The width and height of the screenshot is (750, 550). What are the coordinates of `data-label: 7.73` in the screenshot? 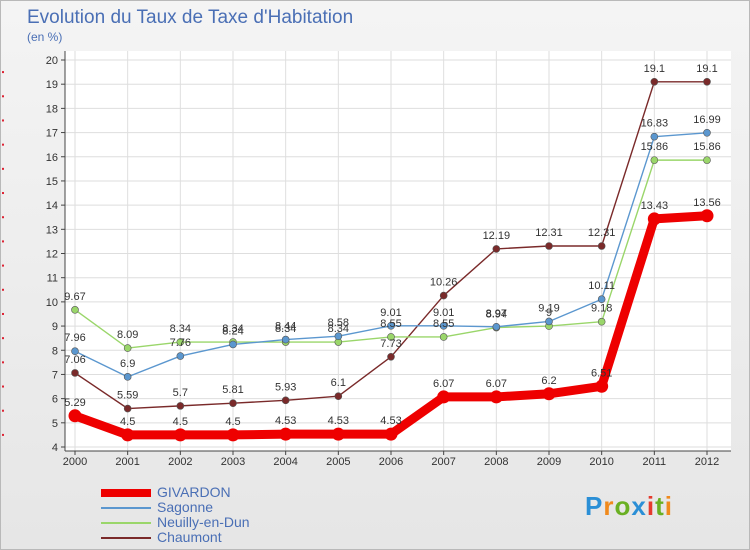 It's located at (390, 344).